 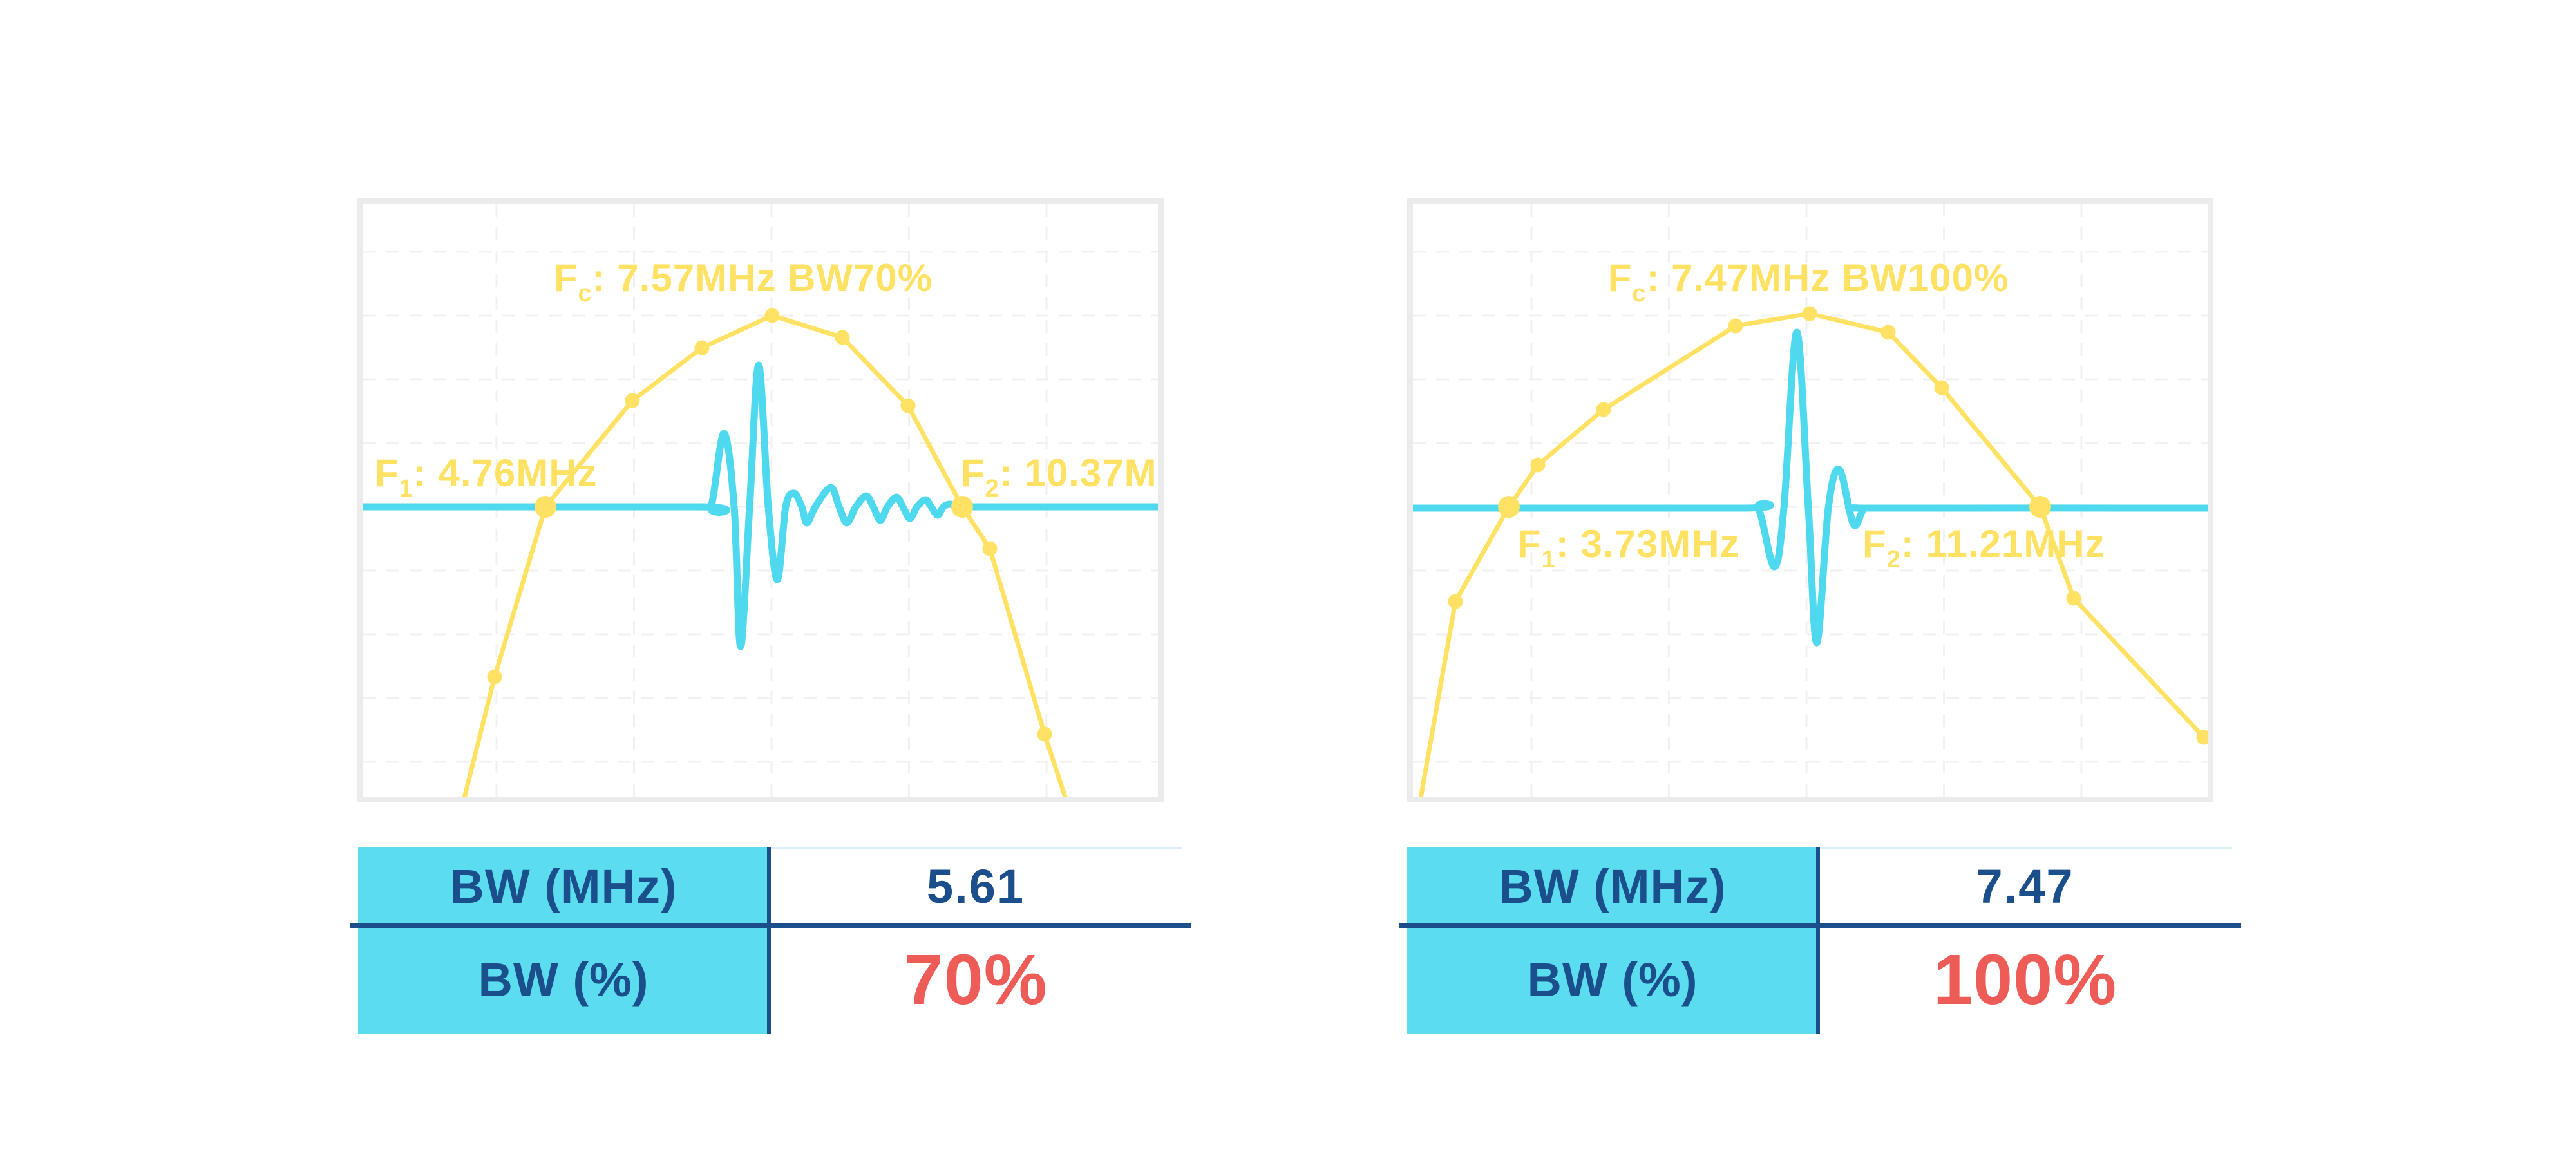 I want to click on label-fc: Fc: 7.47MHz BW100%, so click(x=1808, y=281).